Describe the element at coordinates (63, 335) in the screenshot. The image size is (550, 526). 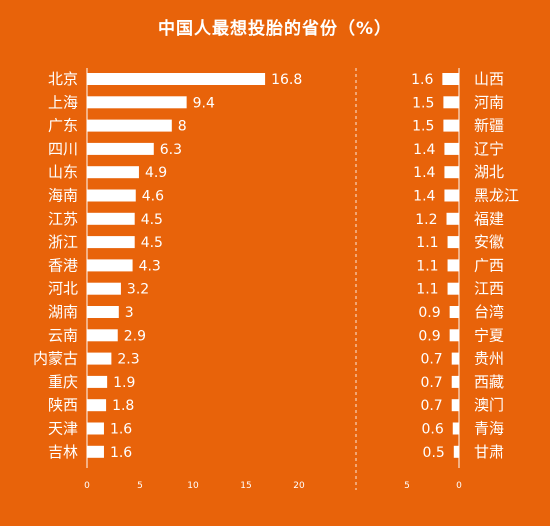
I see `category-label-left-11: 云南` at that location.